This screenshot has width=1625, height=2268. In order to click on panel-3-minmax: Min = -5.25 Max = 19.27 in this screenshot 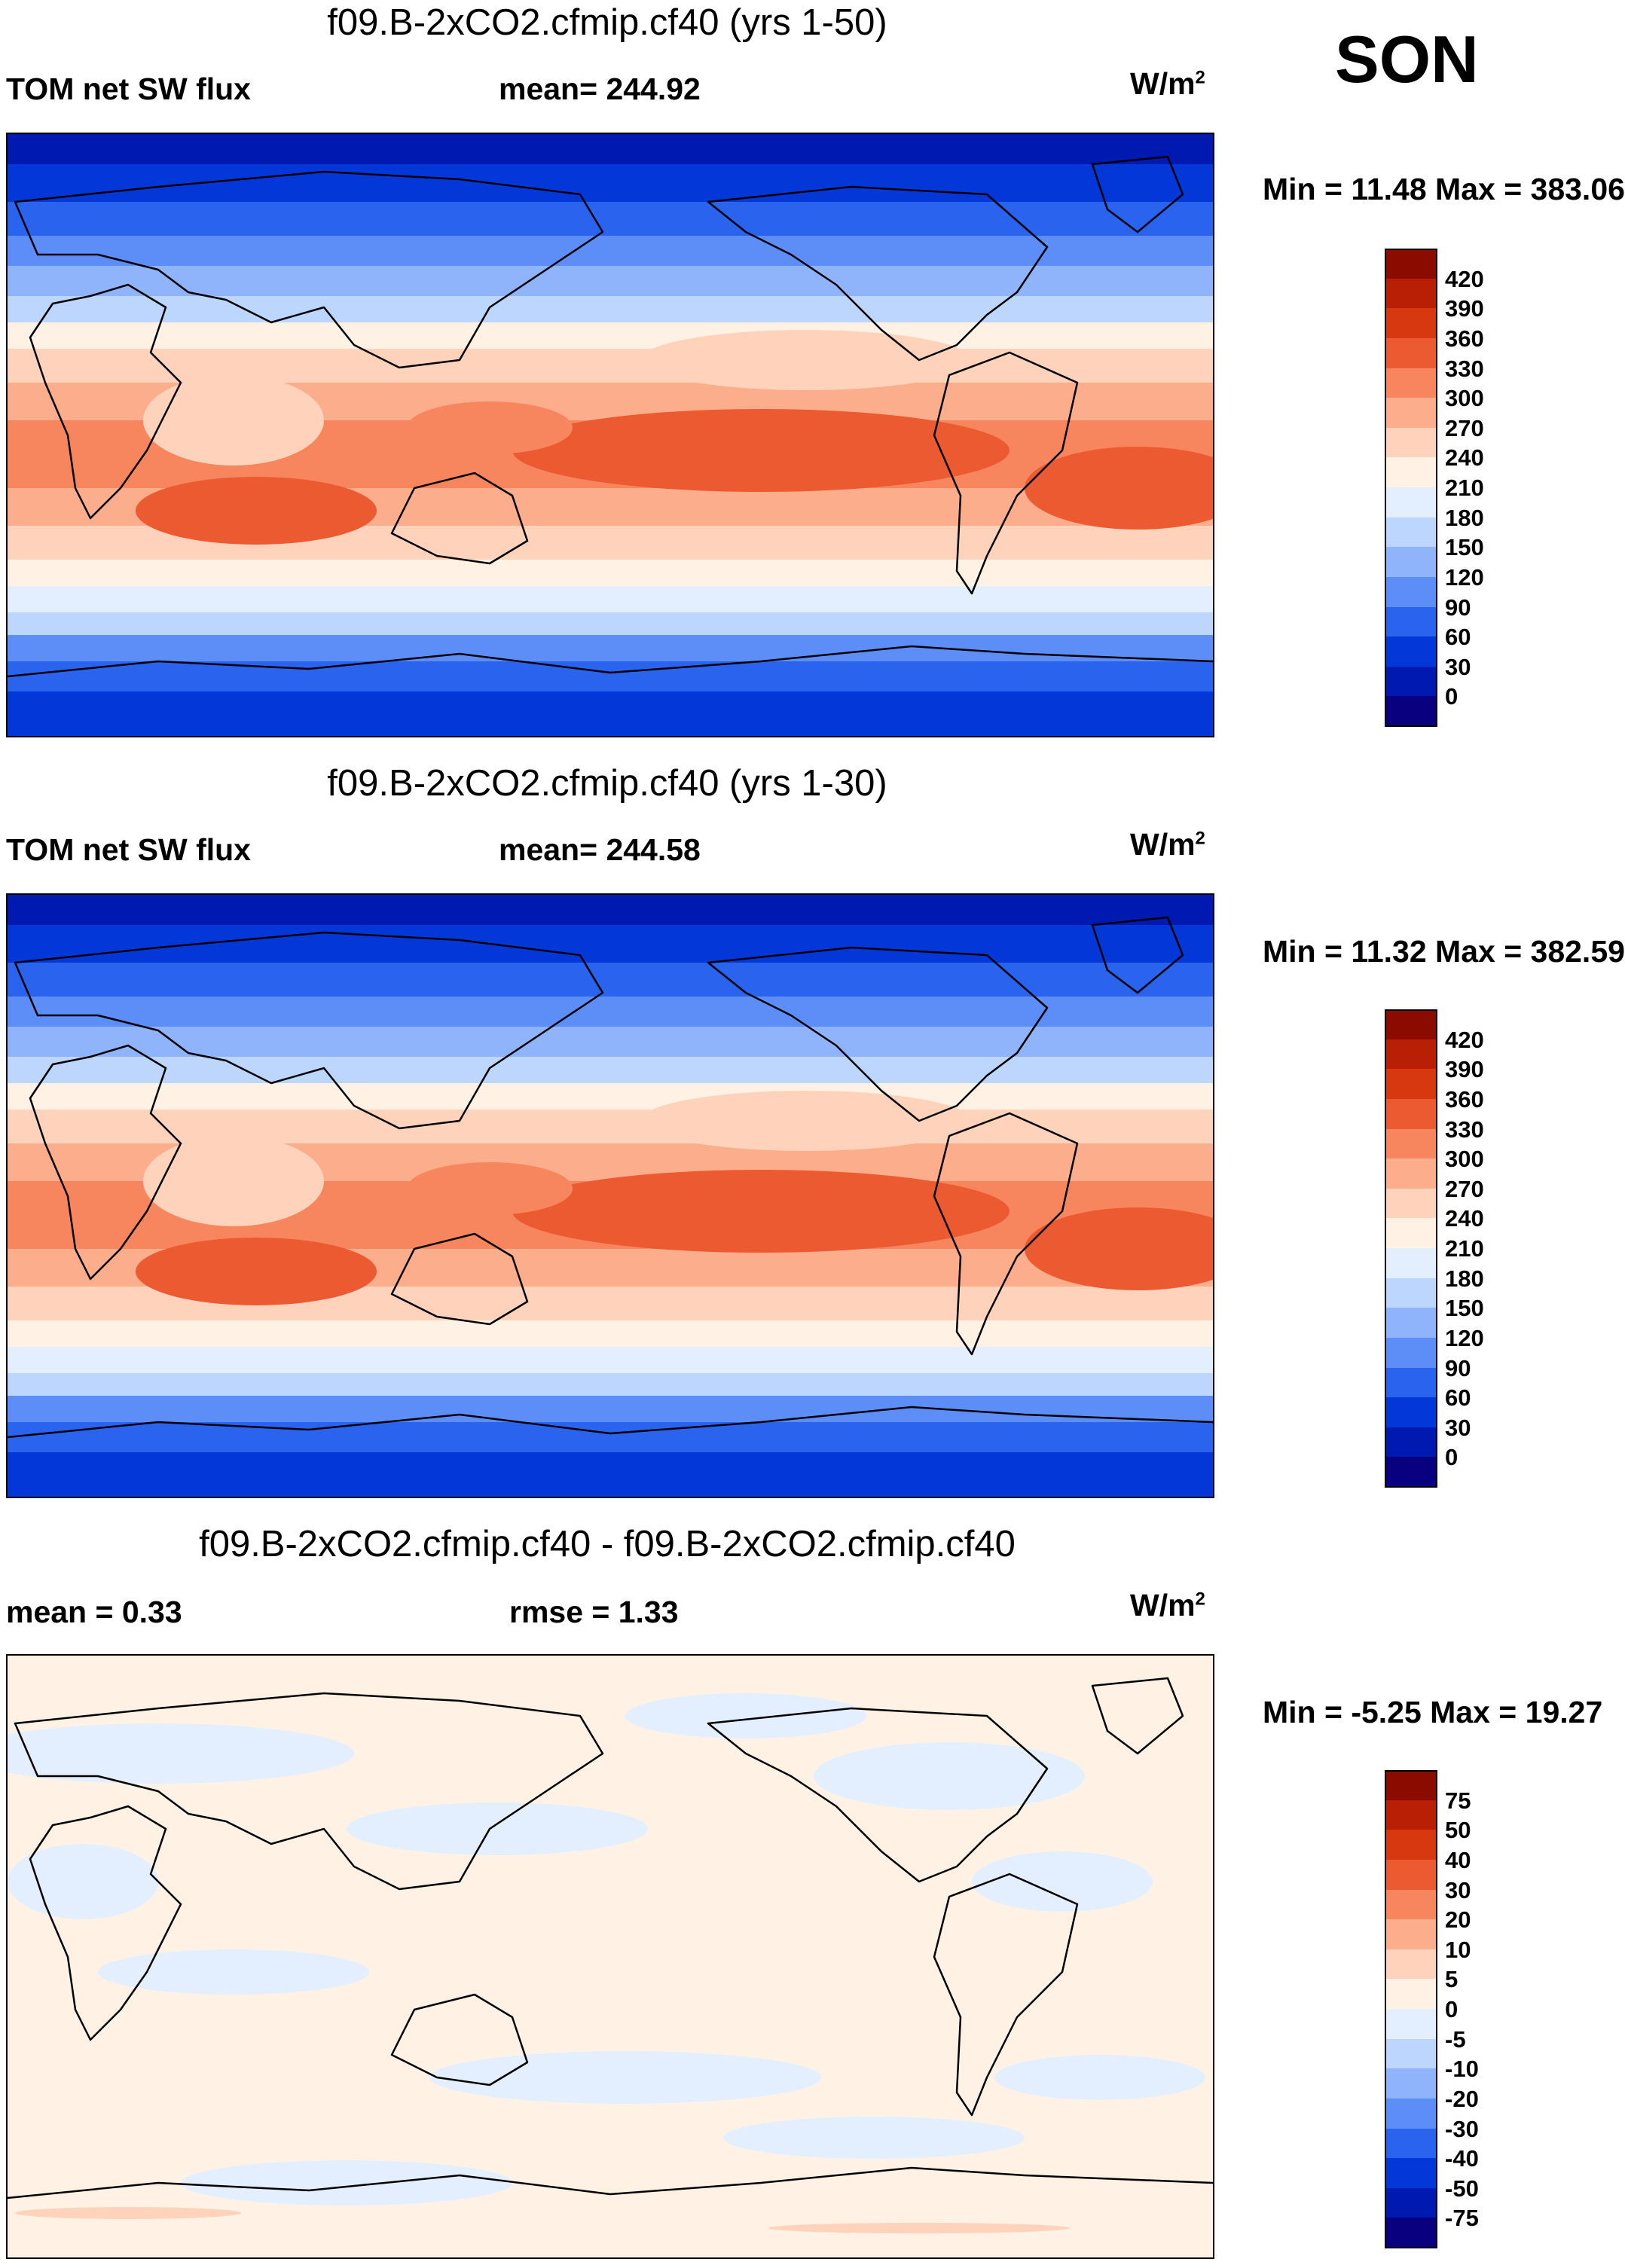, I will do `click(1433, 1712)`.